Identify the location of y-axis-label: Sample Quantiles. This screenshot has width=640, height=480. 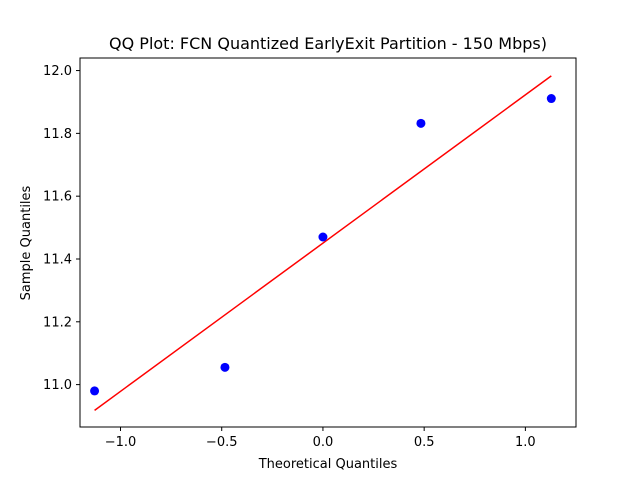
(26, 242).